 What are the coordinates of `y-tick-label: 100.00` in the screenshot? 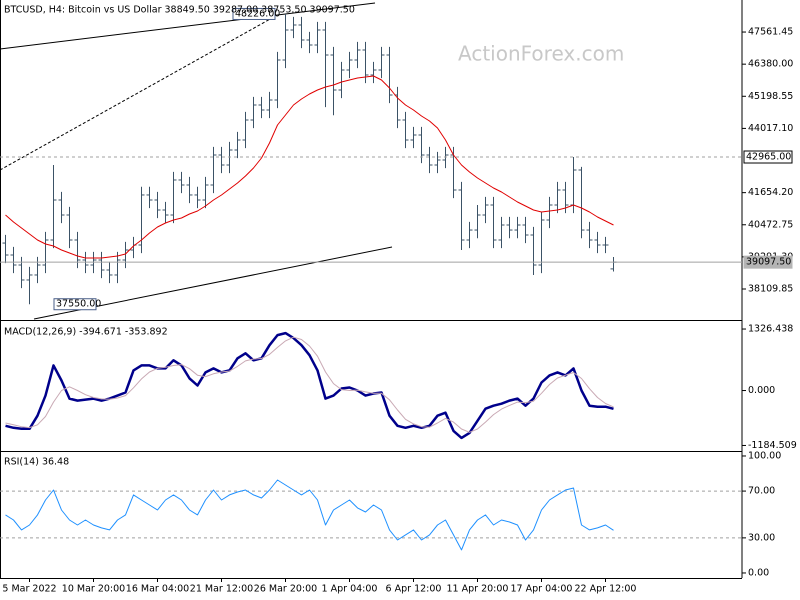 It's located at (764, 455).